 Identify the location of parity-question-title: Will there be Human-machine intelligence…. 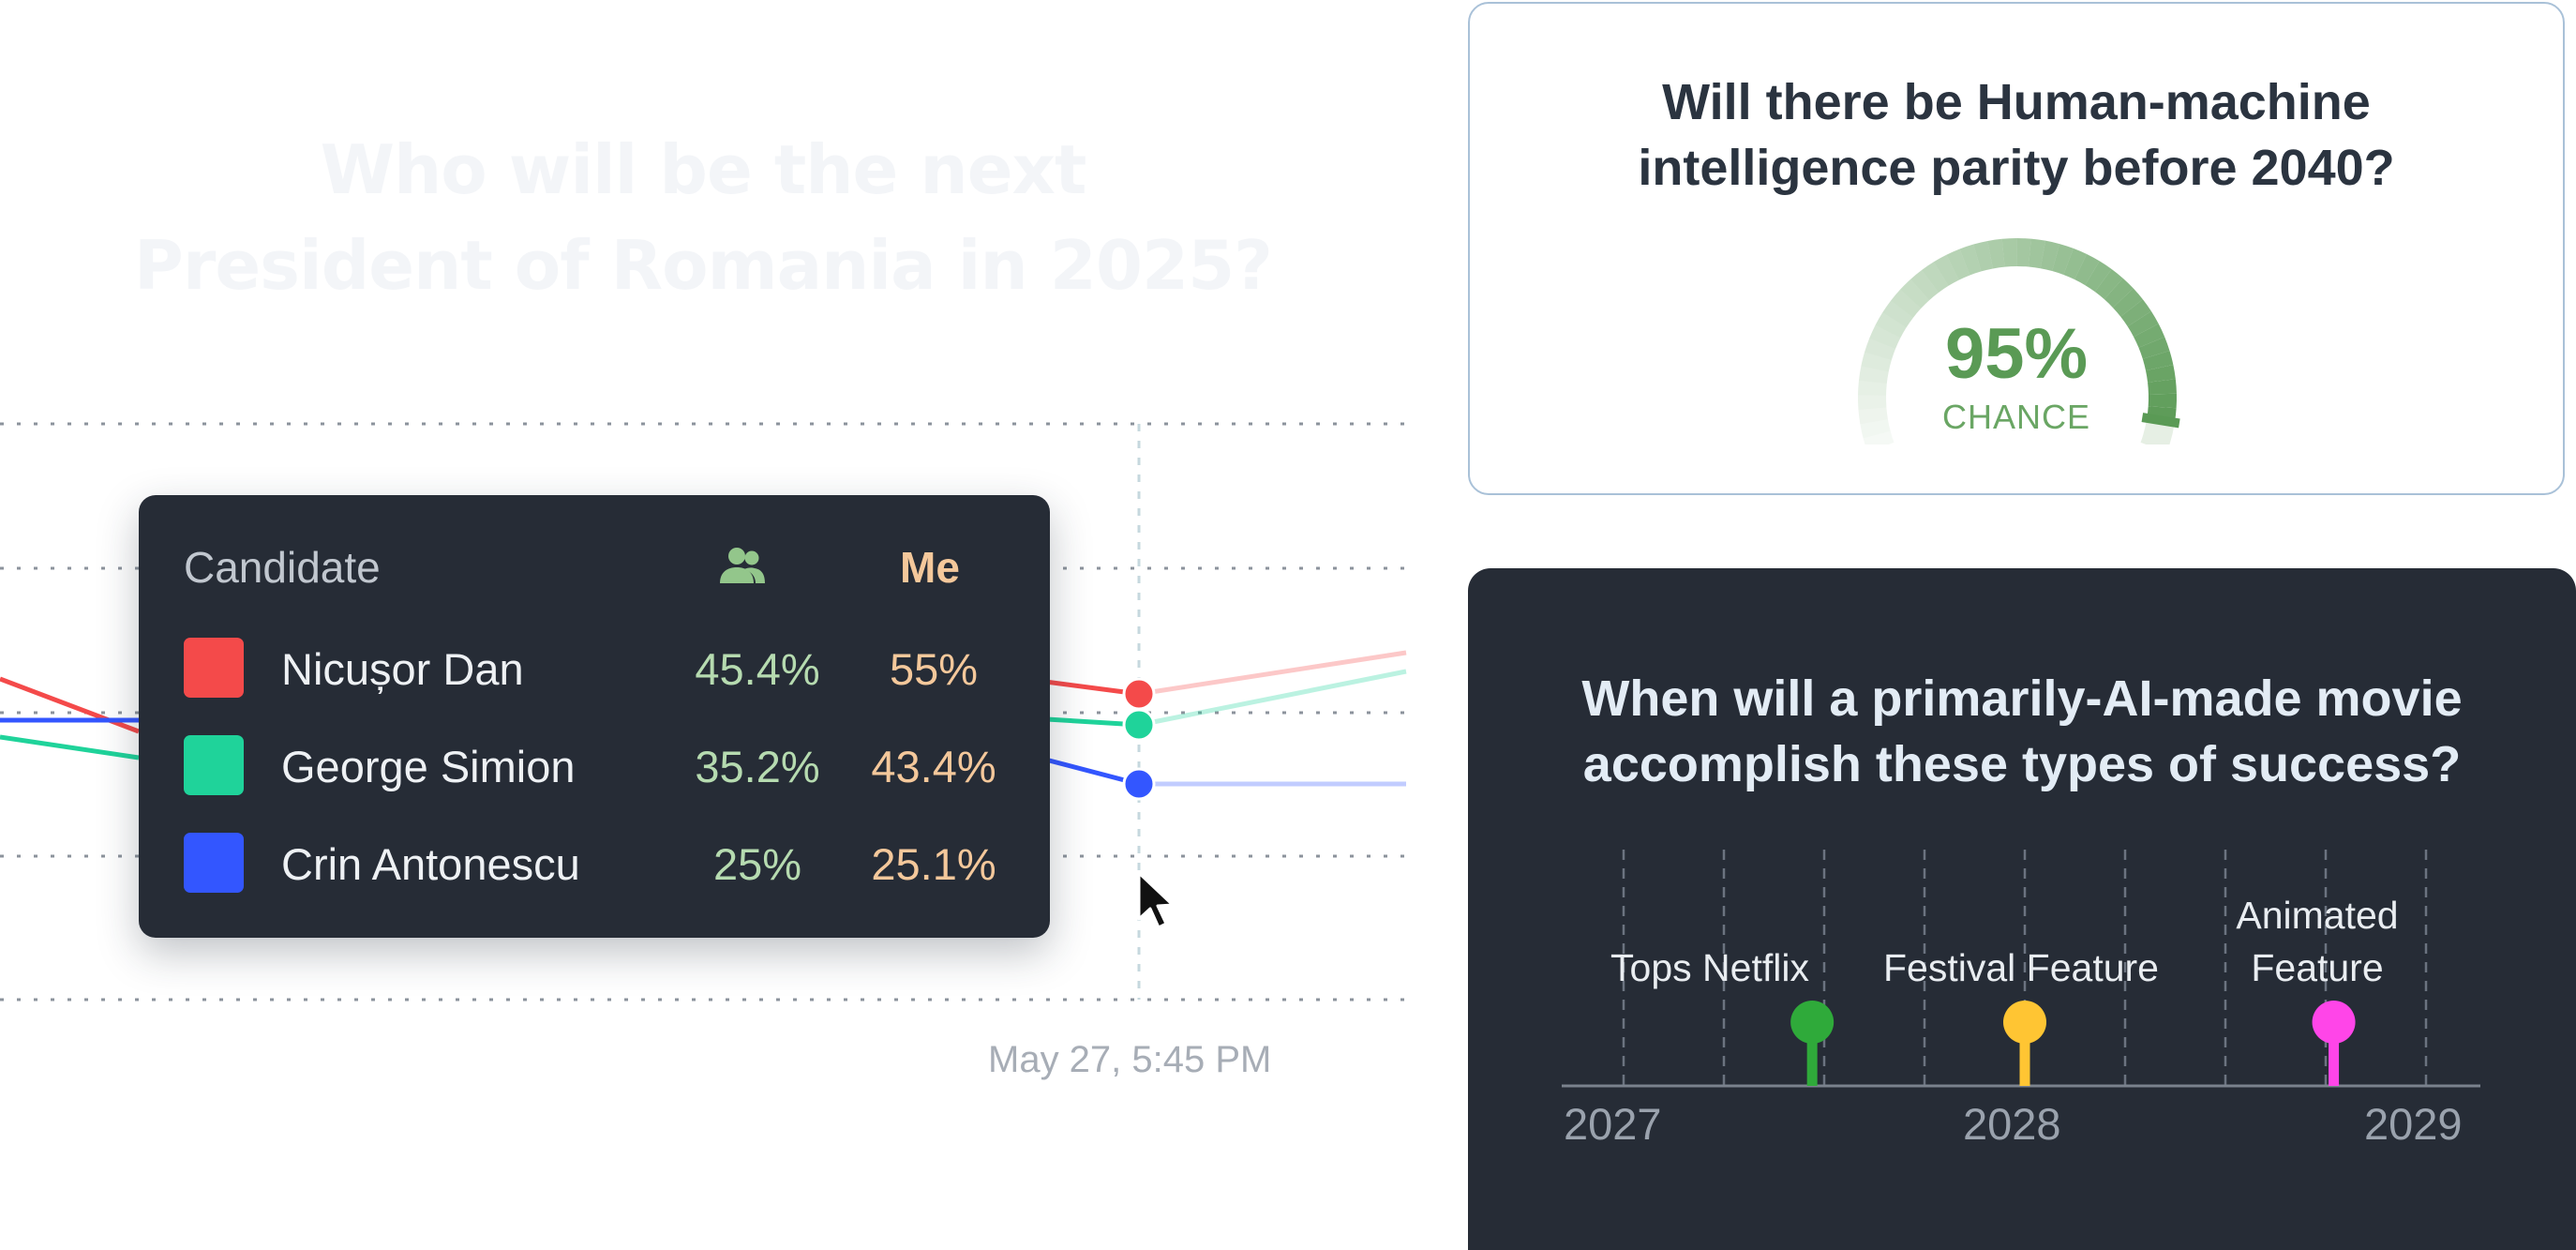
(2017, 135).